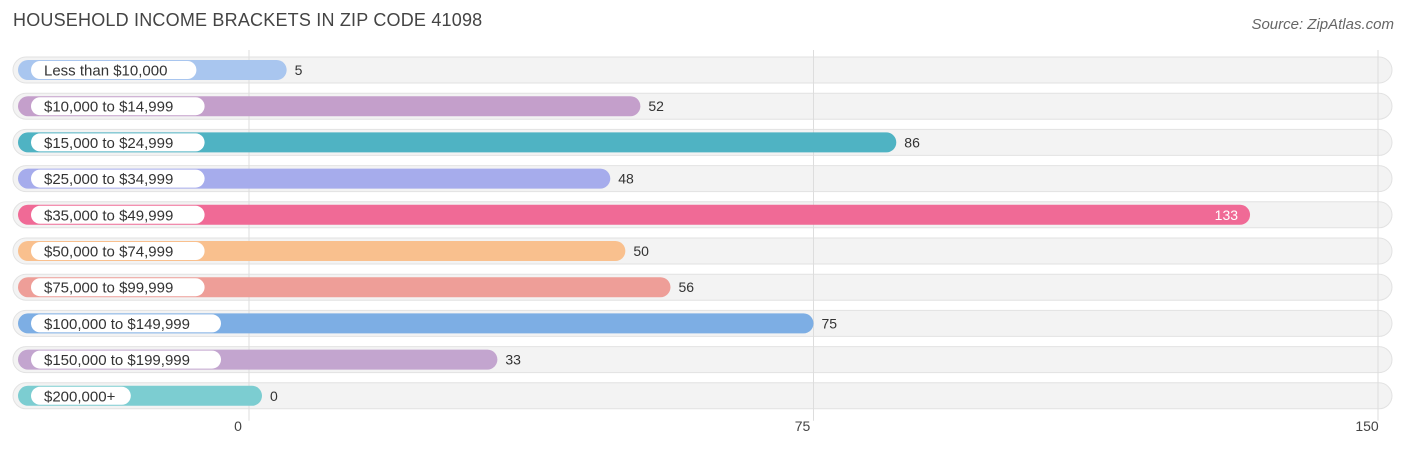 Image resolution: width=1406 pixels, height=450 pixels. Describe the element at coordinates (686, 287) in the screenshot. I see `data-label: 56` at that location.